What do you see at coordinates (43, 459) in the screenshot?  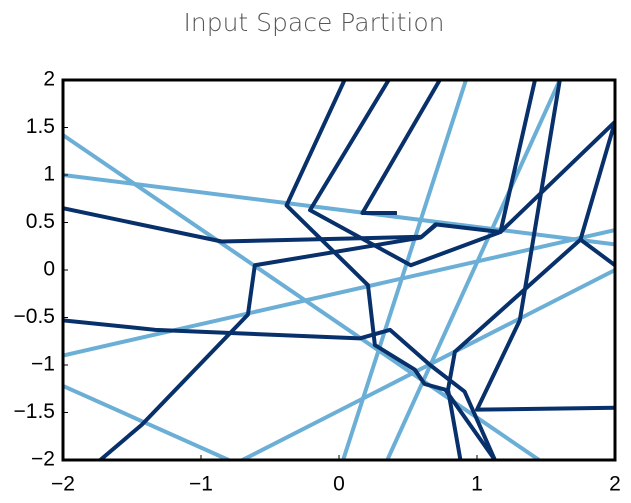 I see `y-tick-label: −2` at bounding box center [43, 459].